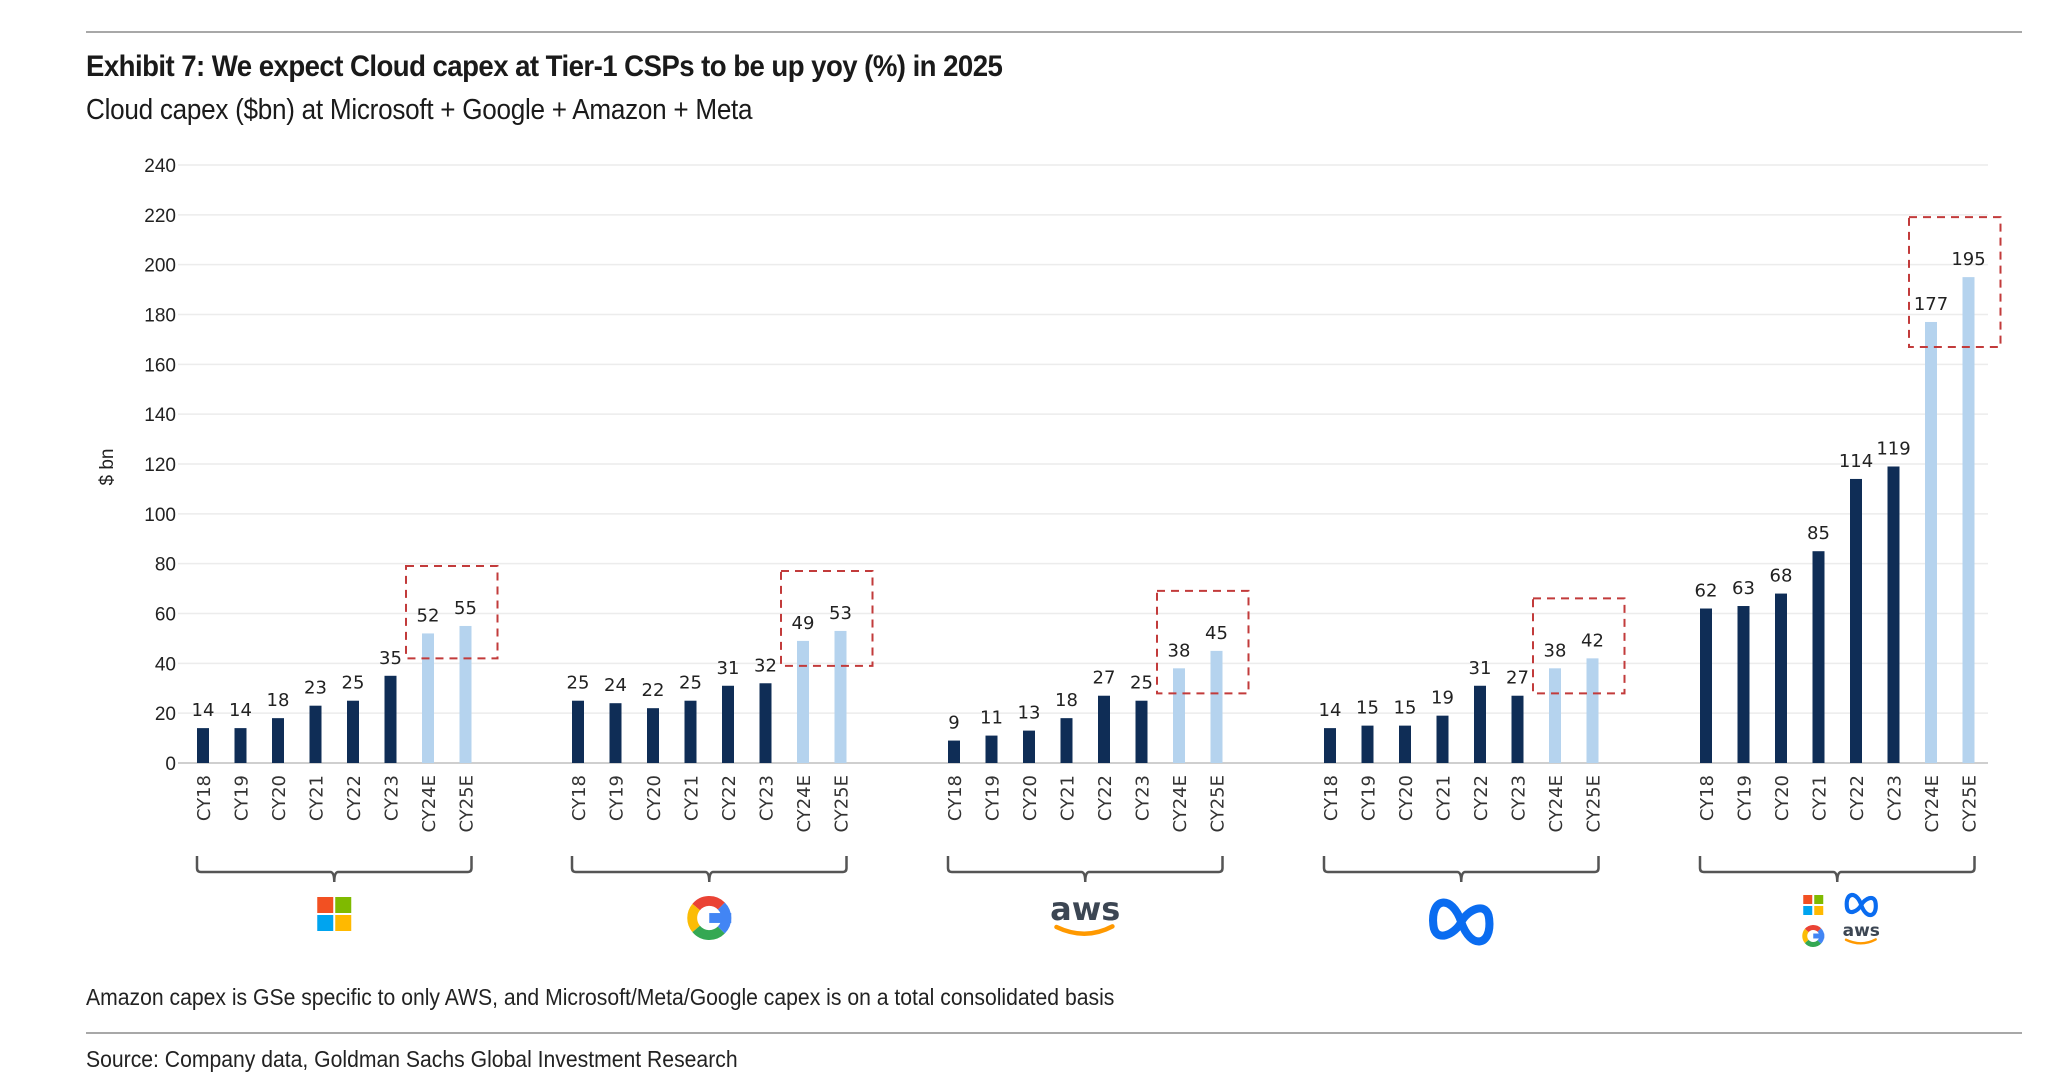 This screenshot has width=2068, height=1086. Describe the element at coordinates (160, 216) in the screenshot. I see `y-tick-label: 220` at that location.